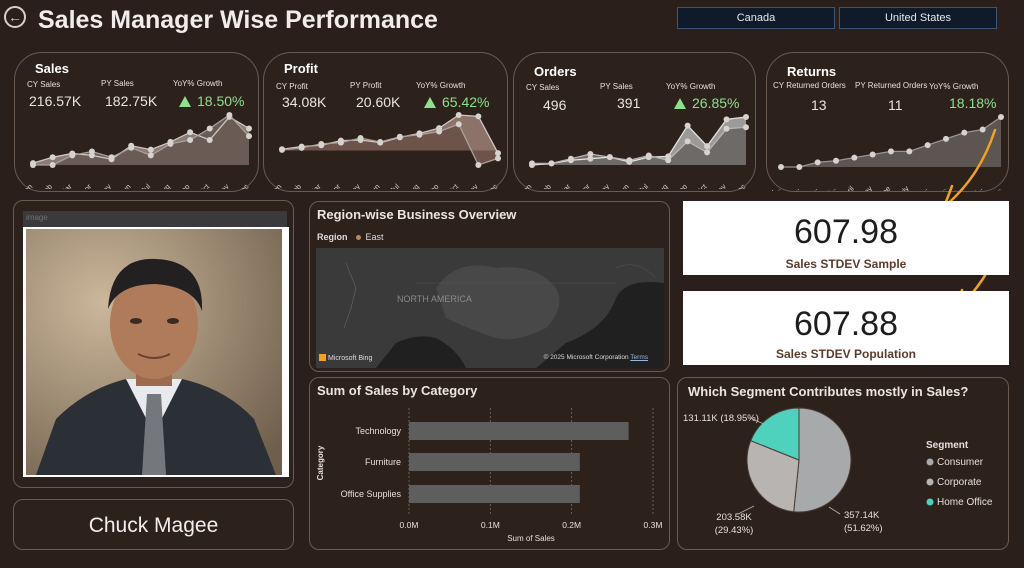  I want to click on cy-value: 496, so click(555, 105).